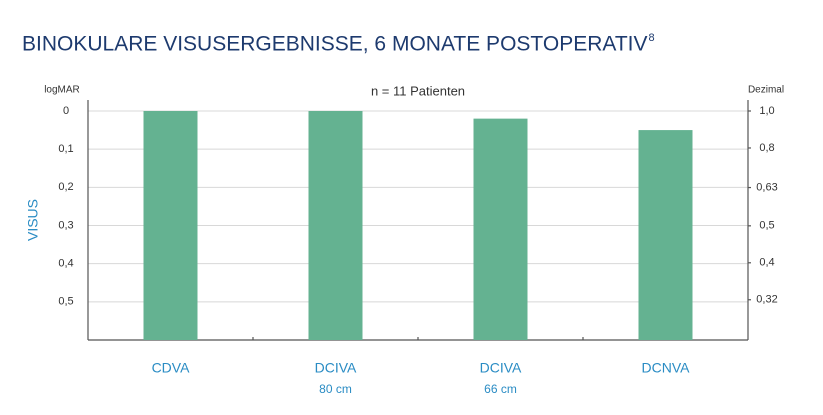 Image resolution: width=823 pixels, height=415 pixels. What do you see at coordinates (171, 368) in the screenshot?
I see `x-tick-label: CDVA` at bounding box center [171, 368].